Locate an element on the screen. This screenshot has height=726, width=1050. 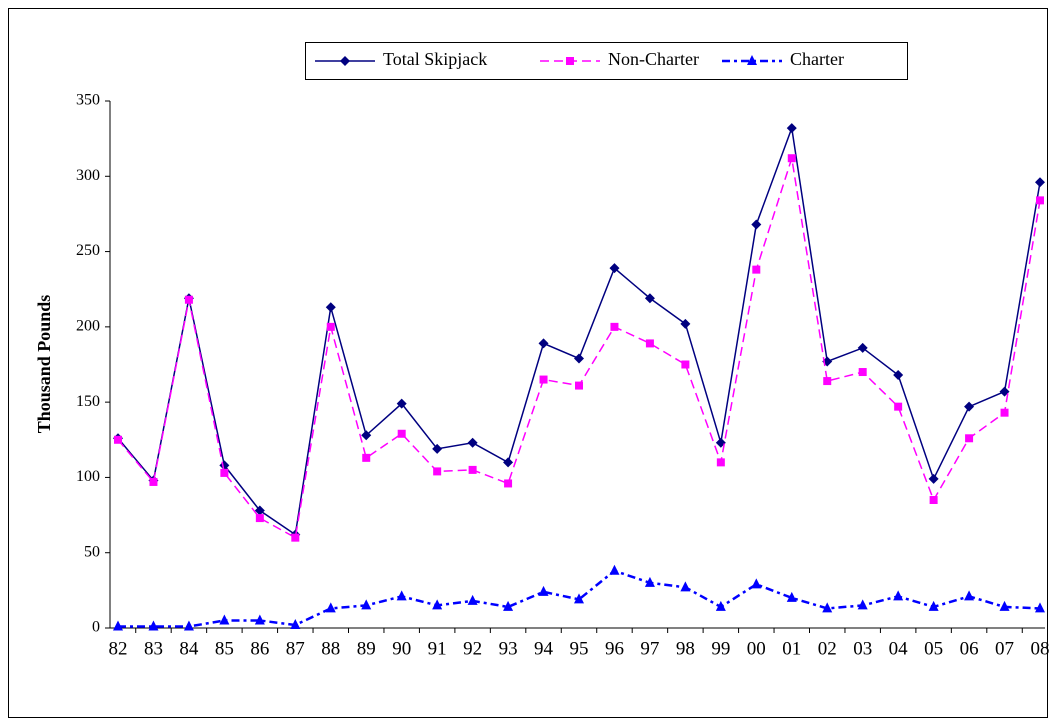
legend-label: Non-Charter is located at coordinates (653, 59).